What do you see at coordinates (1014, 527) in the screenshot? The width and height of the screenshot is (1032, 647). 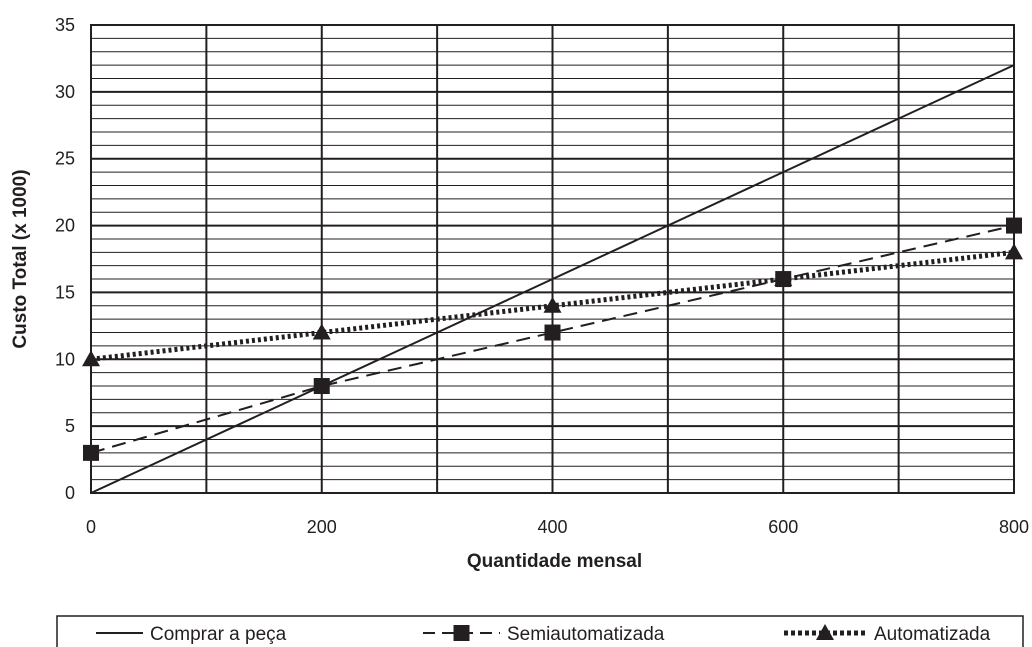 I see `x-tick-label: 800` at bounding box center [1014, 527].